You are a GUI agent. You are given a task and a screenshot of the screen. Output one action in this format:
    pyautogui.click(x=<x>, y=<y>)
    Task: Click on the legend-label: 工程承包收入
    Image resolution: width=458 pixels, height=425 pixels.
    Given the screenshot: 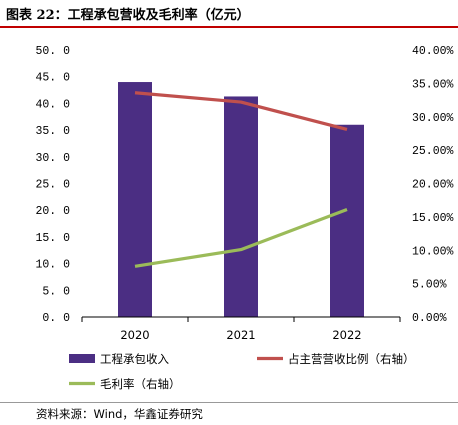 What is the action you would take?
    pyautogui.click(x=134, y=359)
    